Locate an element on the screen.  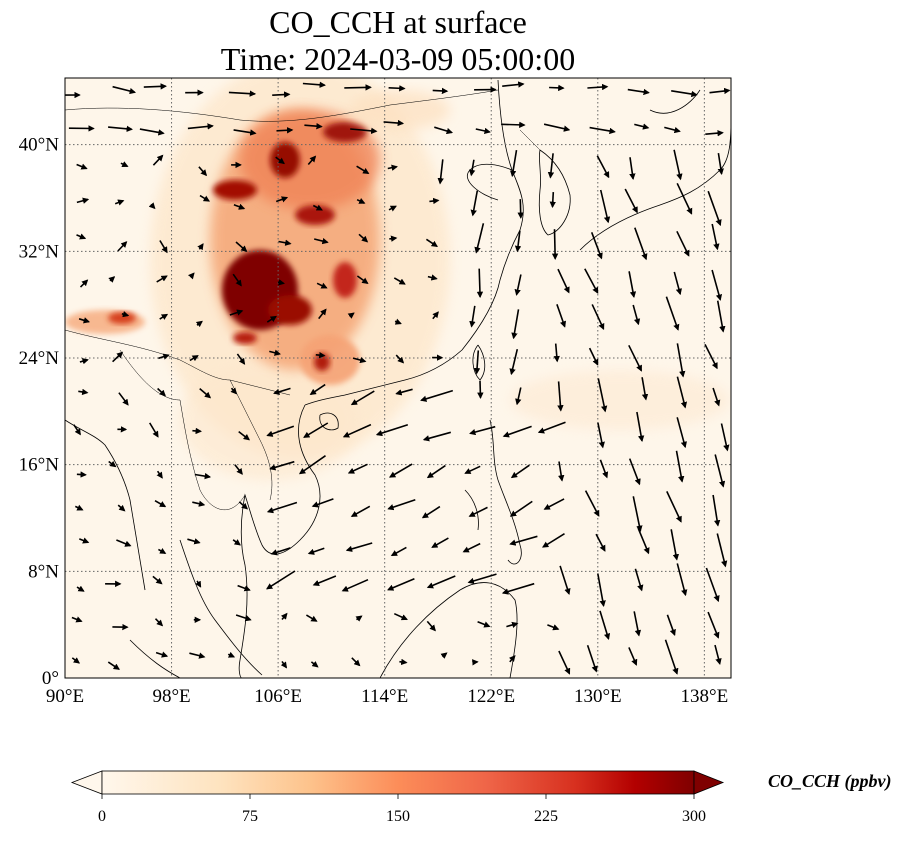
plume-core-east is located at coordinates (345, 280).